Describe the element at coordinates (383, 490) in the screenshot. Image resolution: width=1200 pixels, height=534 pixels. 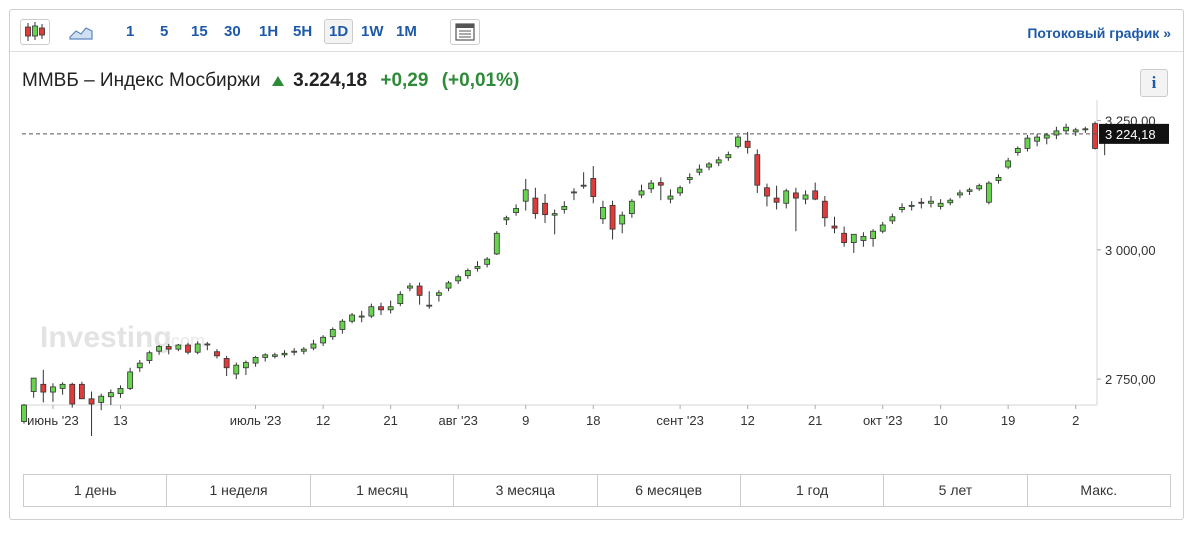
I see `period-1-month: 1 месяц` at that location.